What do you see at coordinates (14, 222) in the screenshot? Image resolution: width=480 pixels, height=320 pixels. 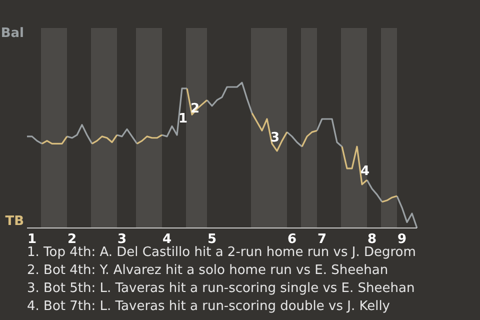 I see `text: TB` at bounding box center [14, 222].